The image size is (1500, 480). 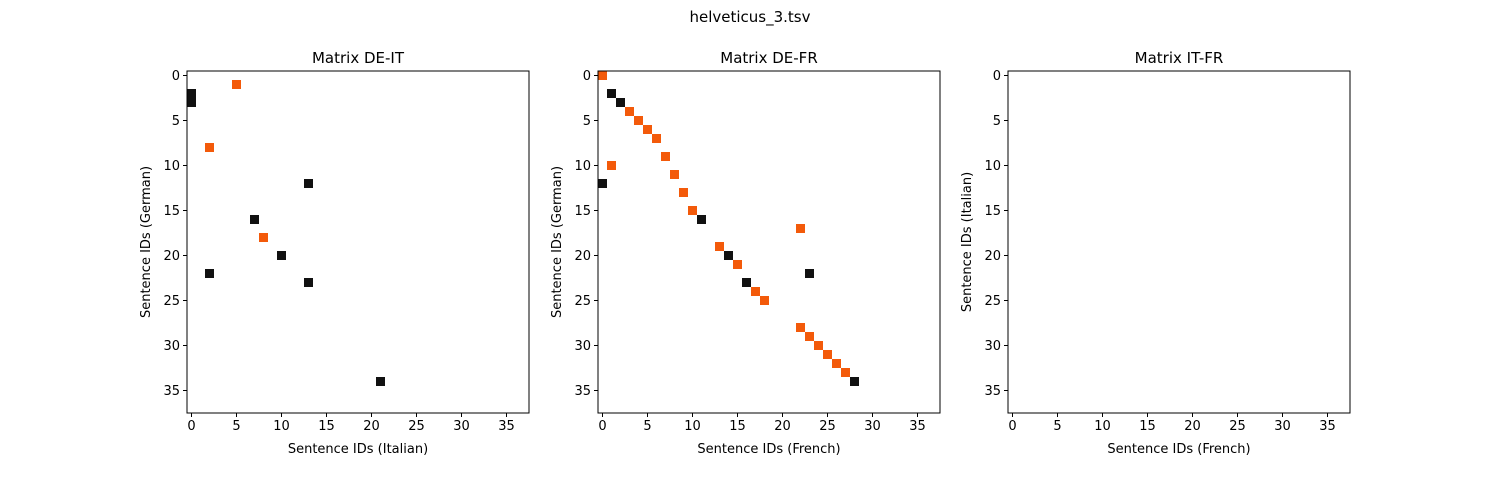 I want to click on x-axis-label: Sentence IDs (Italian), so click(x=358, y=449).